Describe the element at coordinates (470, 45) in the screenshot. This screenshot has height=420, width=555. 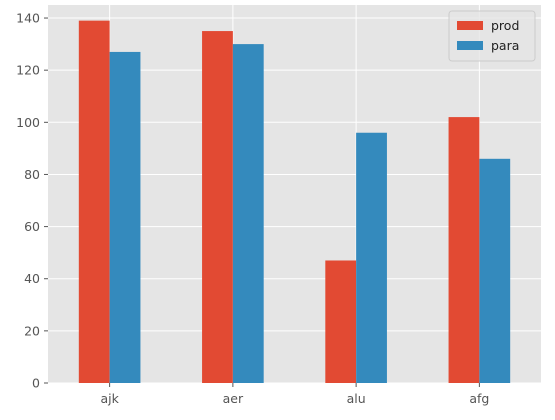
I see `legend-swatch-para` at that location.